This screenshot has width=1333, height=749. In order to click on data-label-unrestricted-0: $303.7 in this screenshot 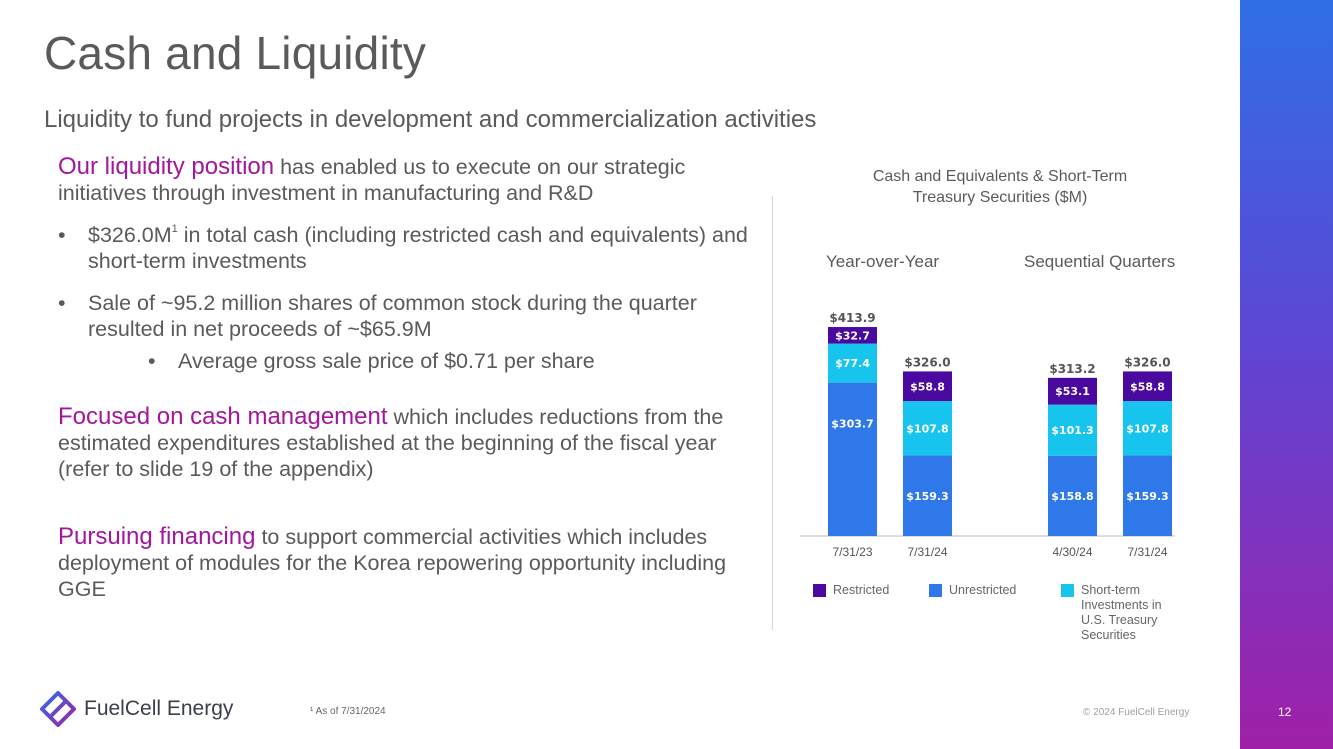, I will do `click(852, 424)`.